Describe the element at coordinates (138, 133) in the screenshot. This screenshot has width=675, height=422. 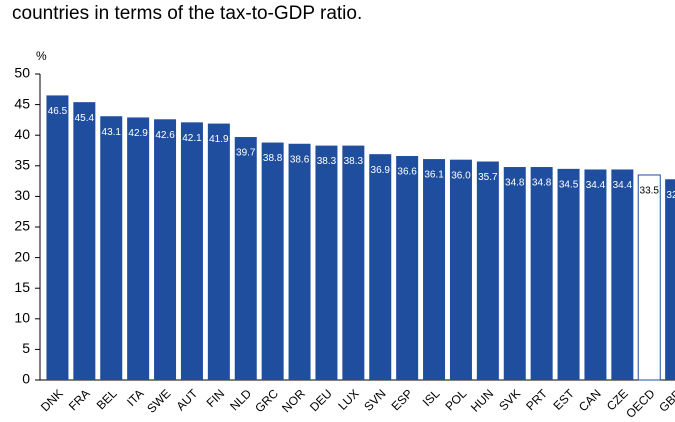
I see `value-label: 42.9` at that location.